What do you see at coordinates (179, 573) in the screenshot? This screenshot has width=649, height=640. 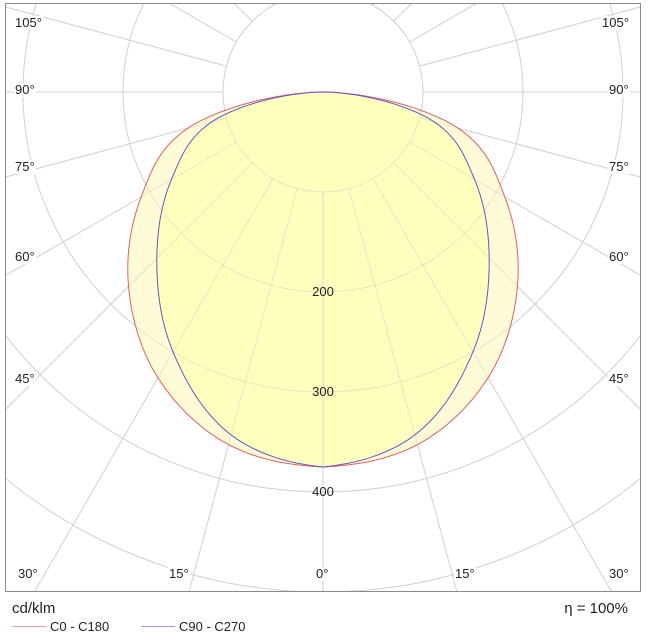 I see `angle-label-left: 15°` at bounding box center [179, 573].